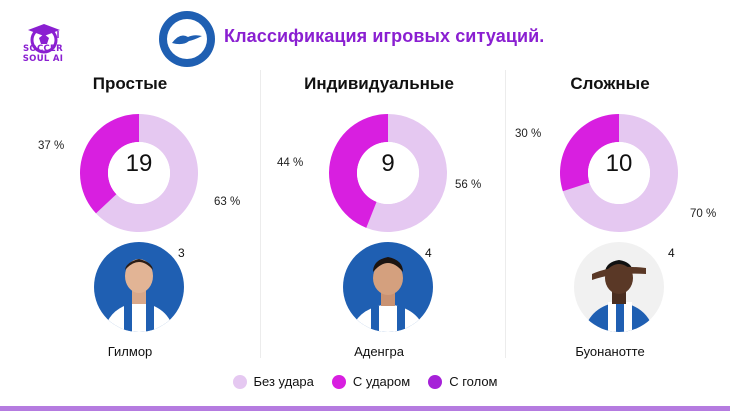 The width and height of the screenshot is (730, 411). I want to click on slice-label-no-shot: 56 %, so click(468, 185).